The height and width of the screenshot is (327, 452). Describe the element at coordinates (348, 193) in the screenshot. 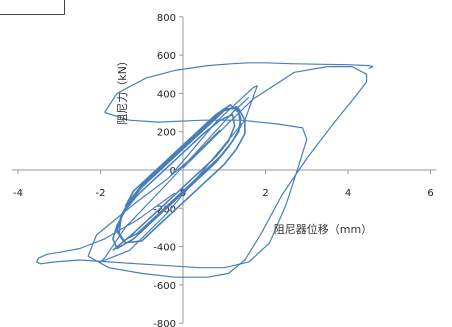

I see `x-tick-label: 4` at that location.